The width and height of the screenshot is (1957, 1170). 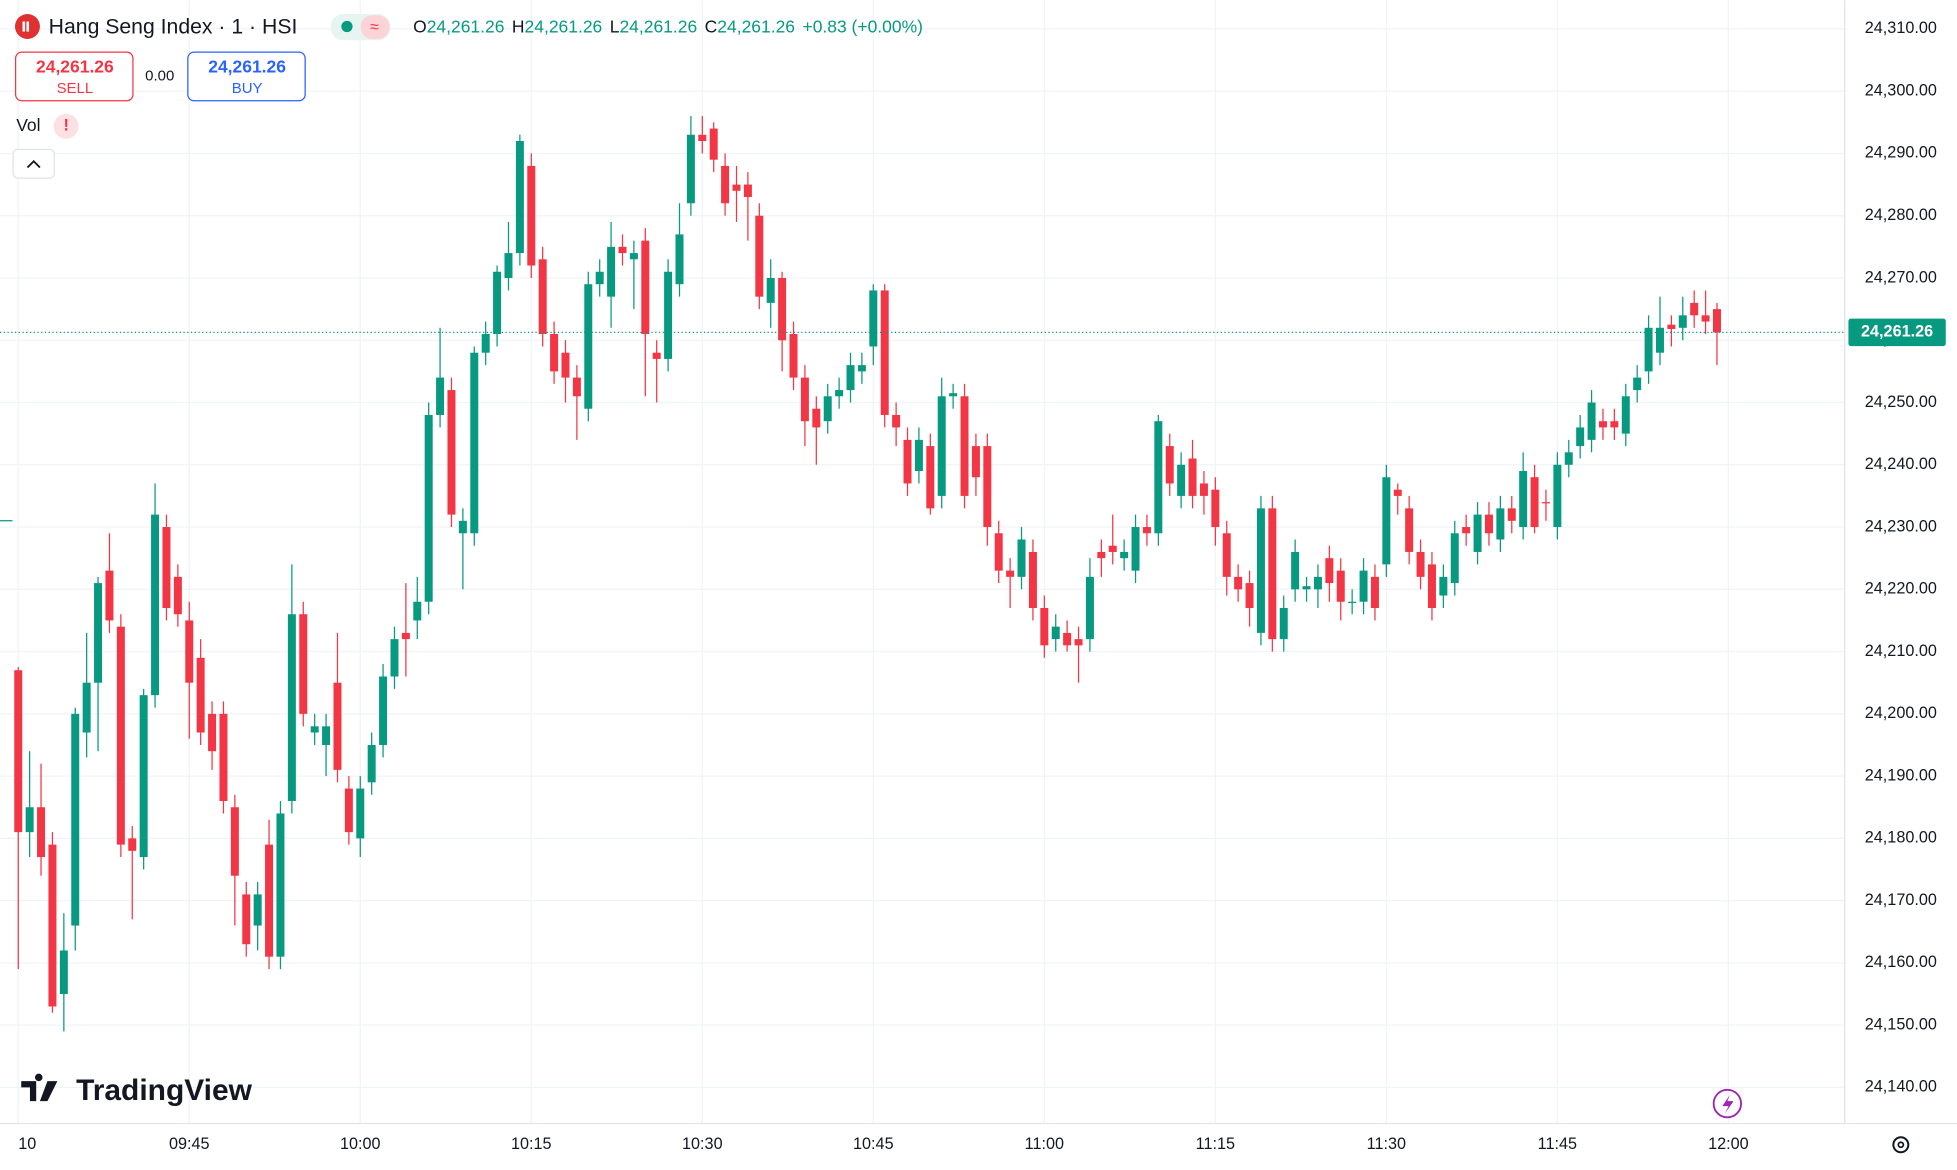 I want to click on lightning-icon, so click(x=1728, y=1104).